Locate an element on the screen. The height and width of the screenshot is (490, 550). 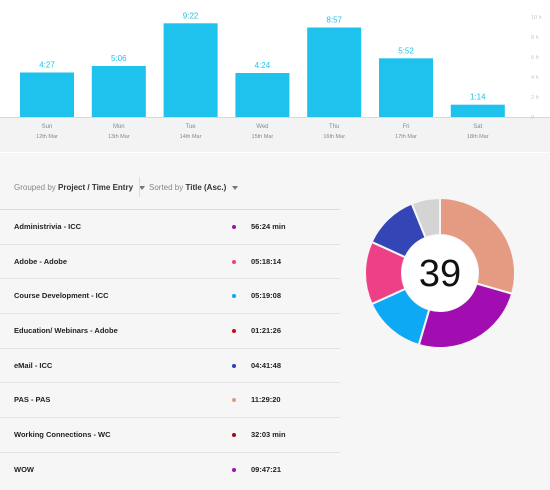
sort-by-dropdown: Sorted by Title (Asc.) is located at coordinates (194, 187).